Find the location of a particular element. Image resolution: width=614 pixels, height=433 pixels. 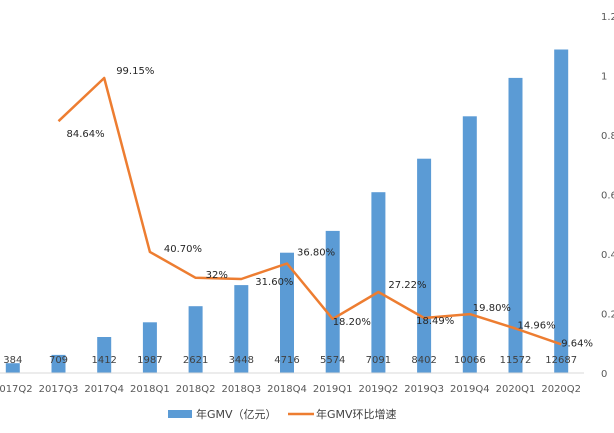

y2-tick-label: 0.6 is located at coordinates (607, 196).